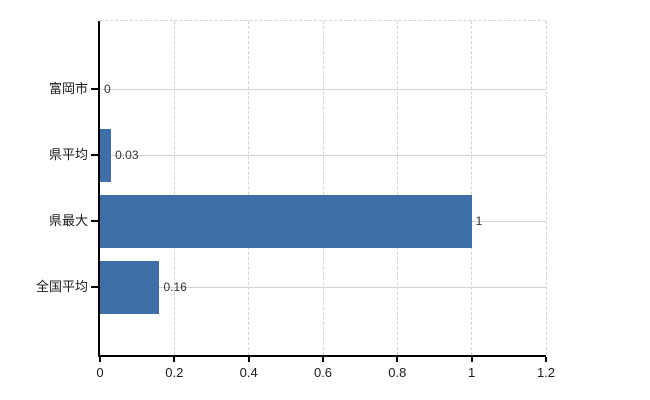 Image resolution: width=650 pixels, height=400 pixels. Describe the element at coordinates (61, 286) in the screenshot. I see `category-label: 全国平均` at that location.